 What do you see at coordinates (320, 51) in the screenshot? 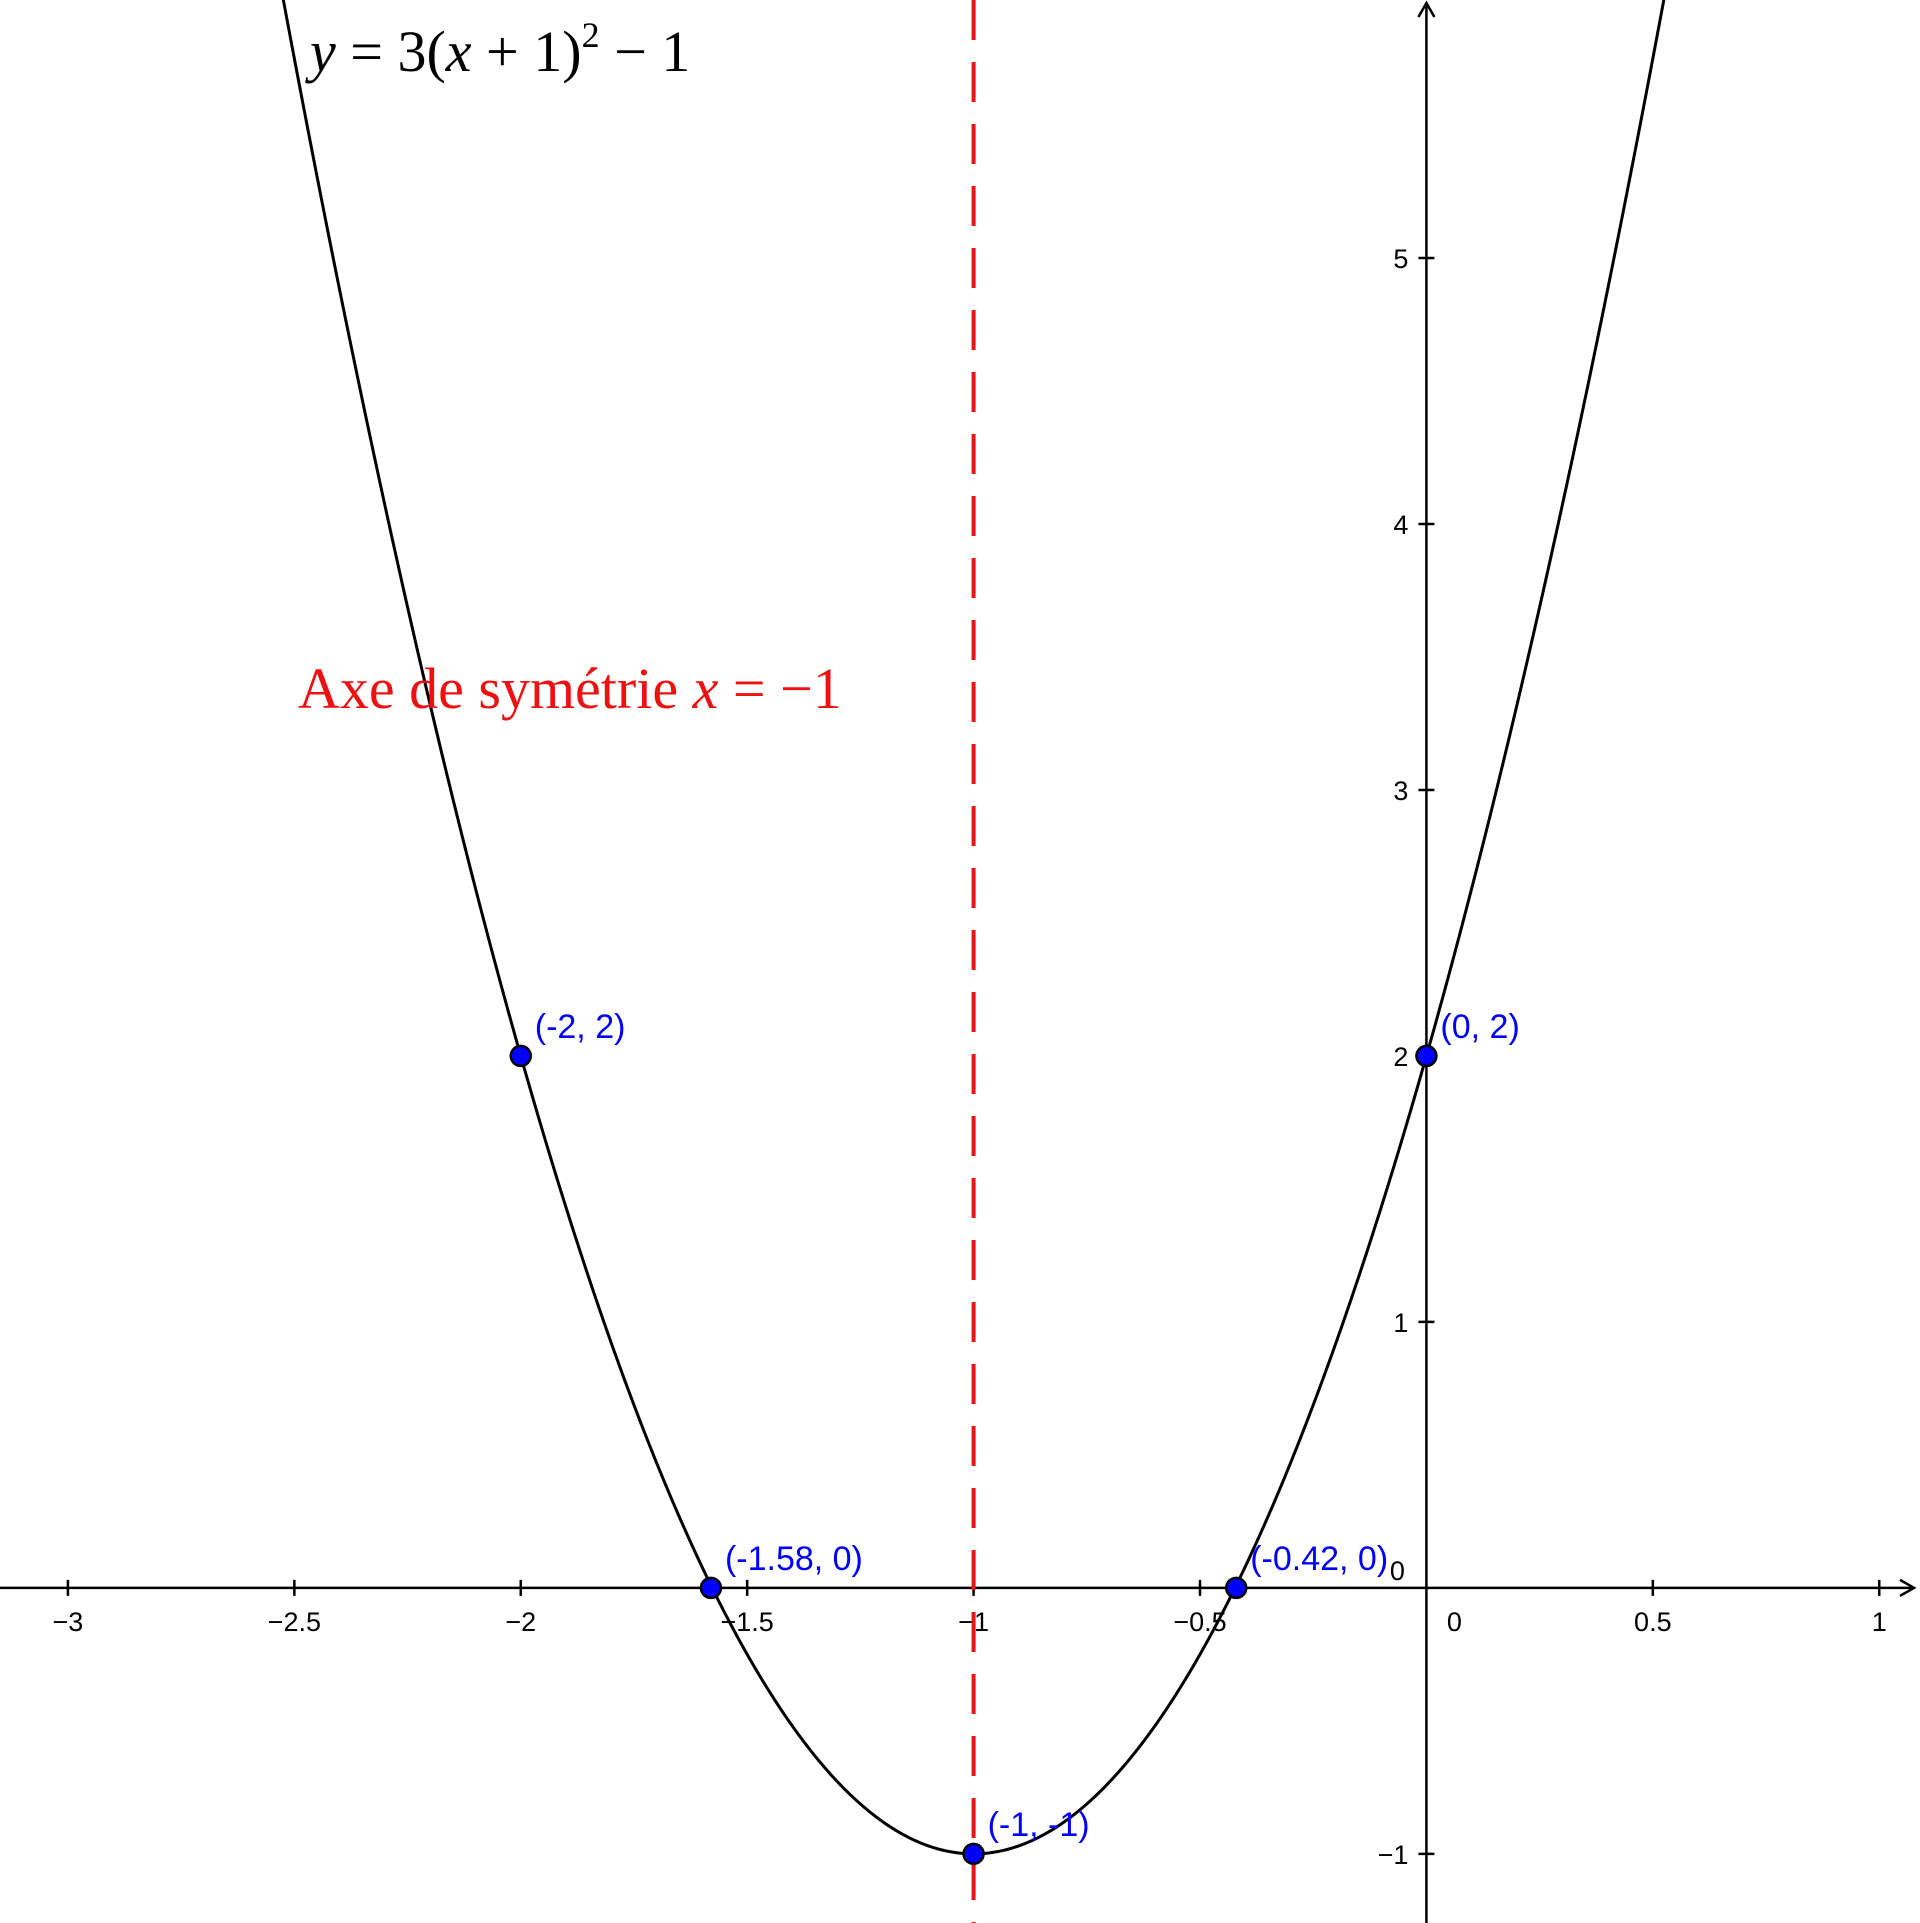
I see `equation-y: y` at bounding box center [320, 51].